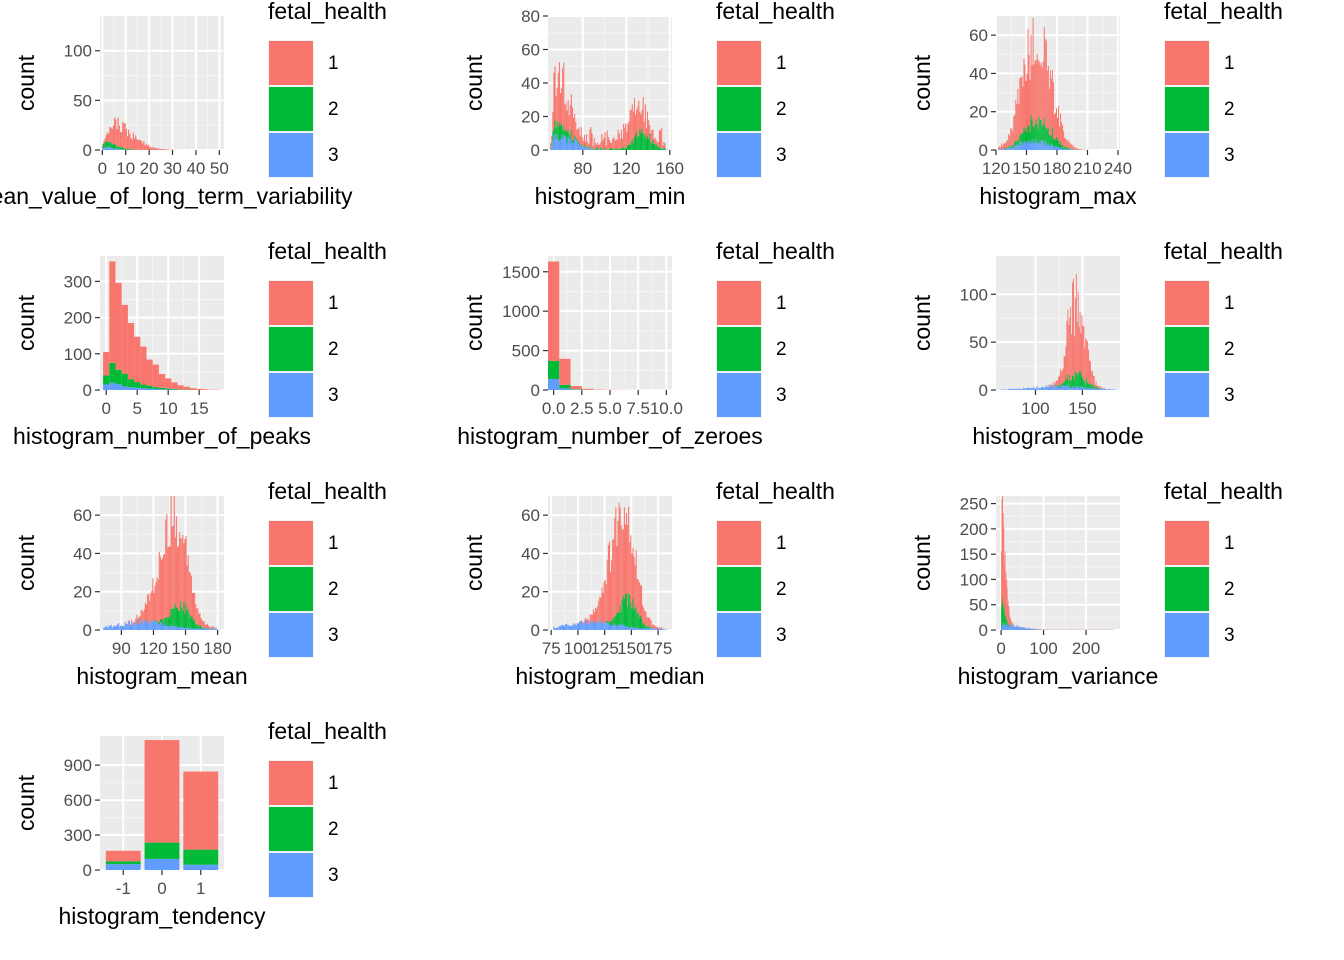 The image size is (1344, 960). Describe the element at coordinates (217, 648) in the screenshot. I see `x-tick-label: 180` at that location.